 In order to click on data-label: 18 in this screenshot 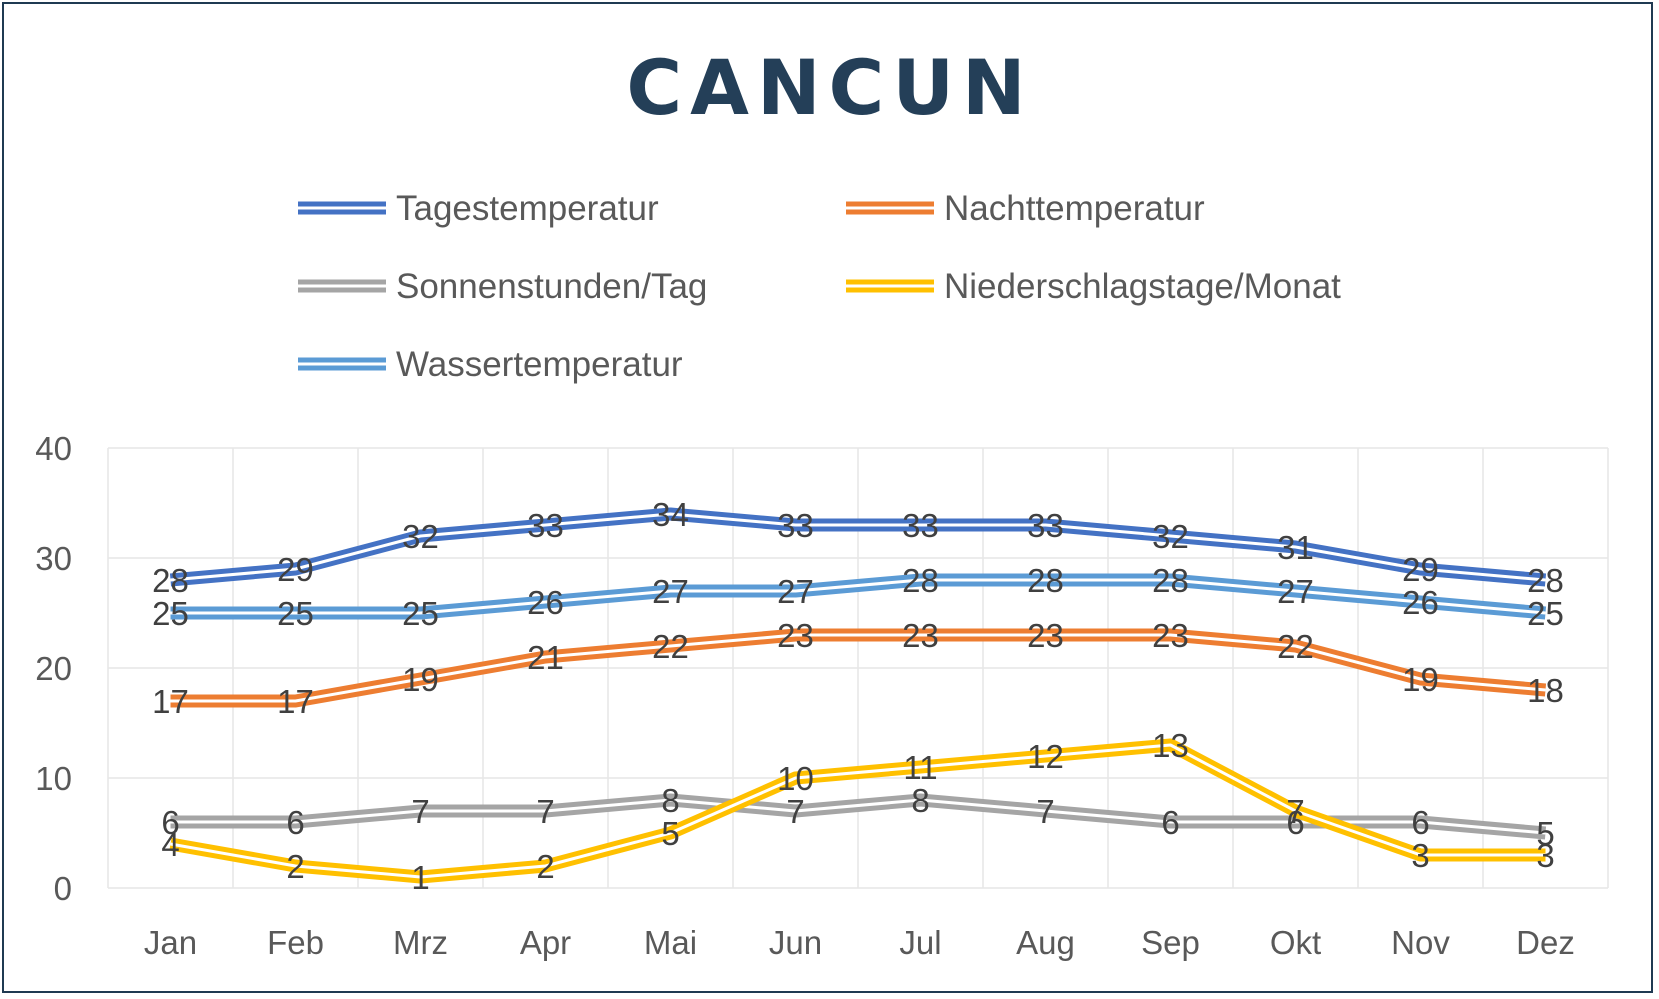, I will do `click(1545, 690)`.